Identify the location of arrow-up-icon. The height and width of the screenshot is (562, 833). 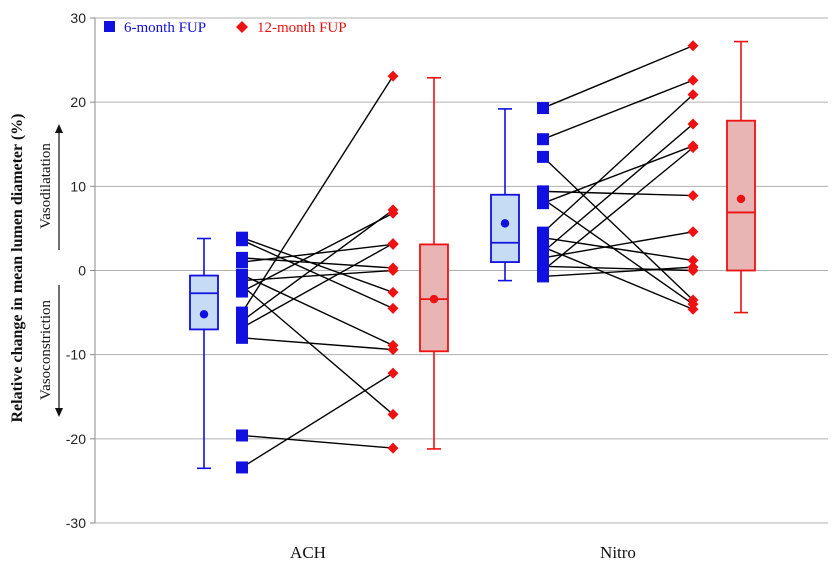
(59, 128).